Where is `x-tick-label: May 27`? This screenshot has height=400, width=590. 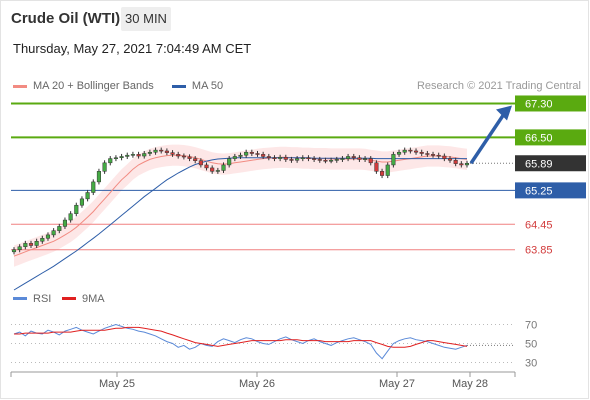
x-tick-label: May 27 is located at coordinates (397, 384).